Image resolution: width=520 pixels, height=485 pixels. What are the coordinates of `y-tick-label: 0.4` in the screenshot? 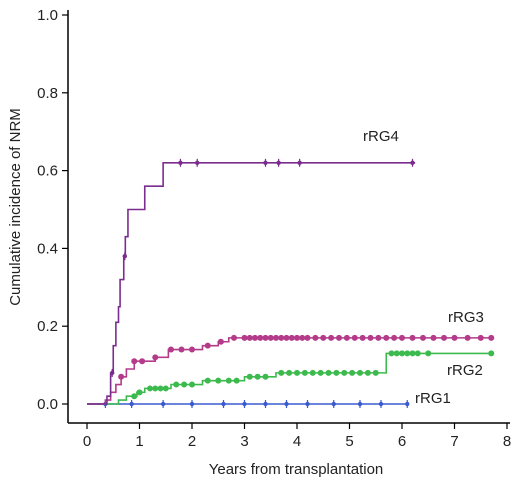 It's located at (47, 248).